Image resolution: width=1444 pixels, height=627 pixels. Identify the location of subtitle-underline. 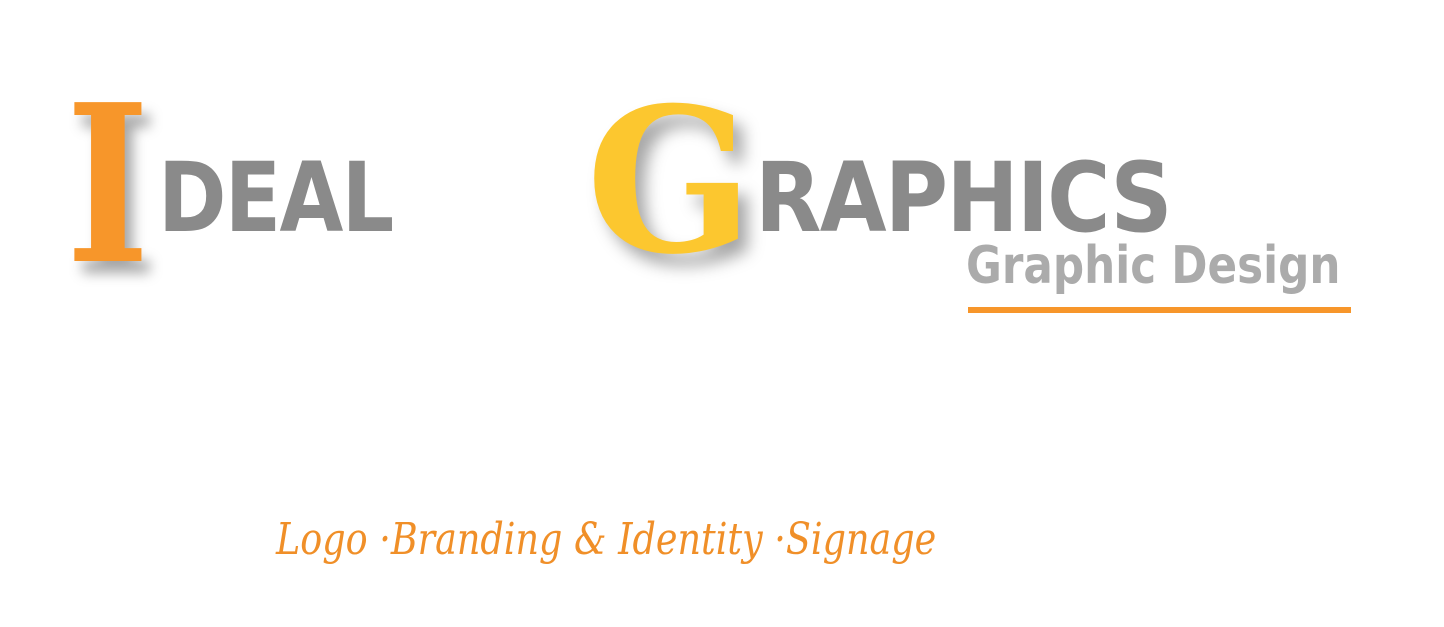
(1159, 310).